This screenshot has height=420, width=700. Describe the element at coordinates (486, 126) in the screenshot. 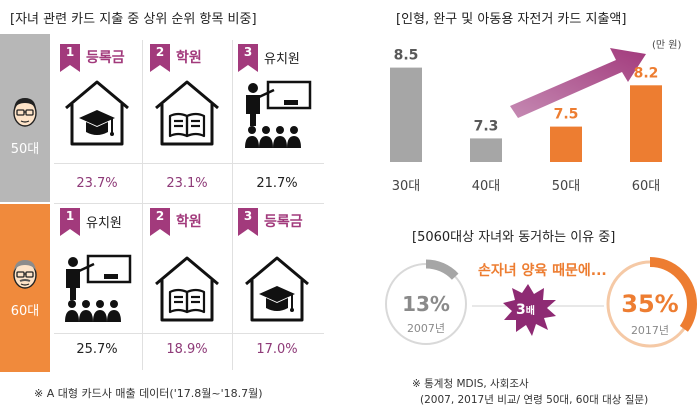

I see `bar-value-label: 7.3` at that location.